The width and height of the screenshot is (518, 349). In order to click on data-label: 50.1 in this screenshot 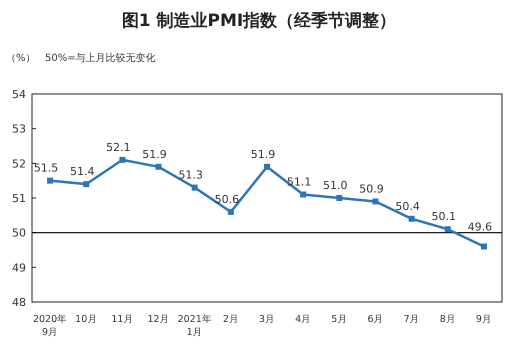, I will do `click(444, 217)`.